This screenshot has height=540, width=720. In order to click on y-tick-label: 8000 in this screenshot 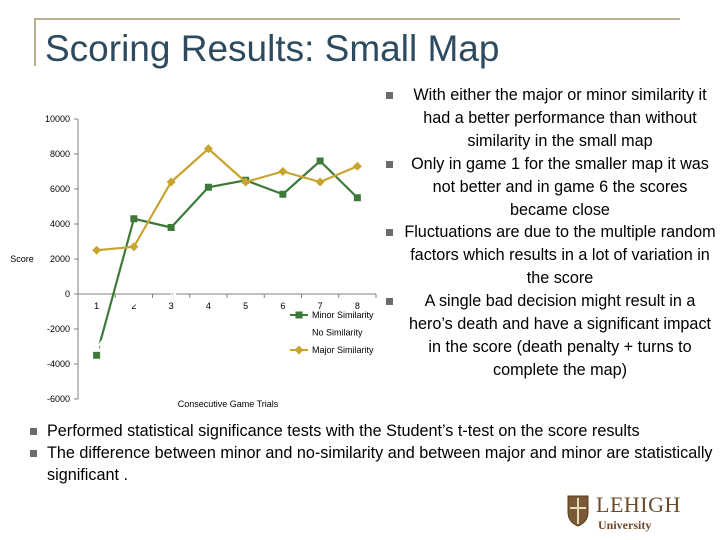, I will do `click(60, 154)`.